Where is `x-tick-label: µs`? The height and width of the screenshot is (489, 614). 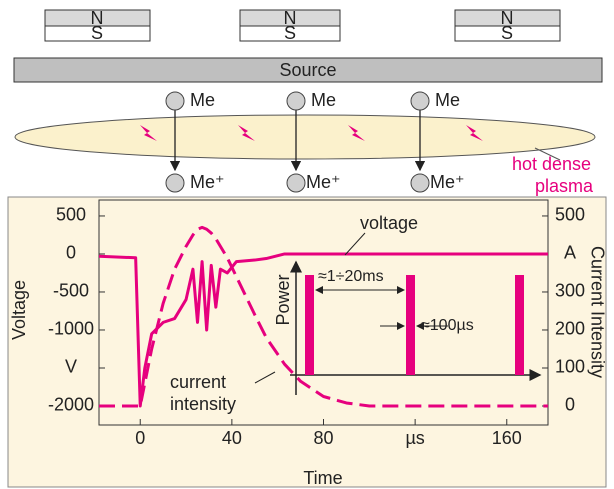 x-tick-label: µs is located at coordinates (414, 438).